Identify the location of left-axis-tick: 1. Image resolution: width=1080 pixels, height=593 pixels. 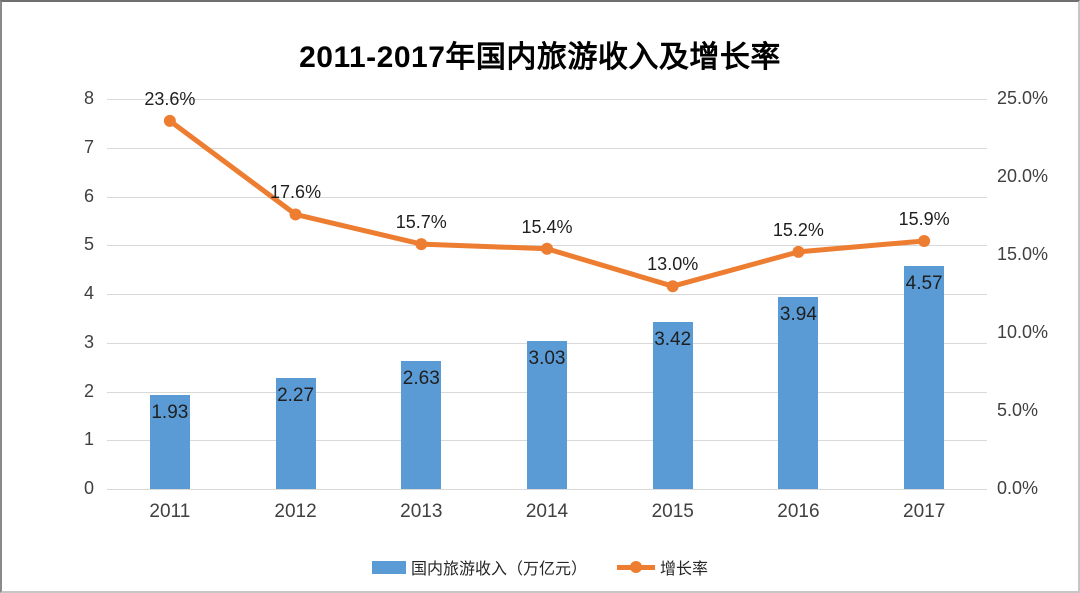
(88, 439).